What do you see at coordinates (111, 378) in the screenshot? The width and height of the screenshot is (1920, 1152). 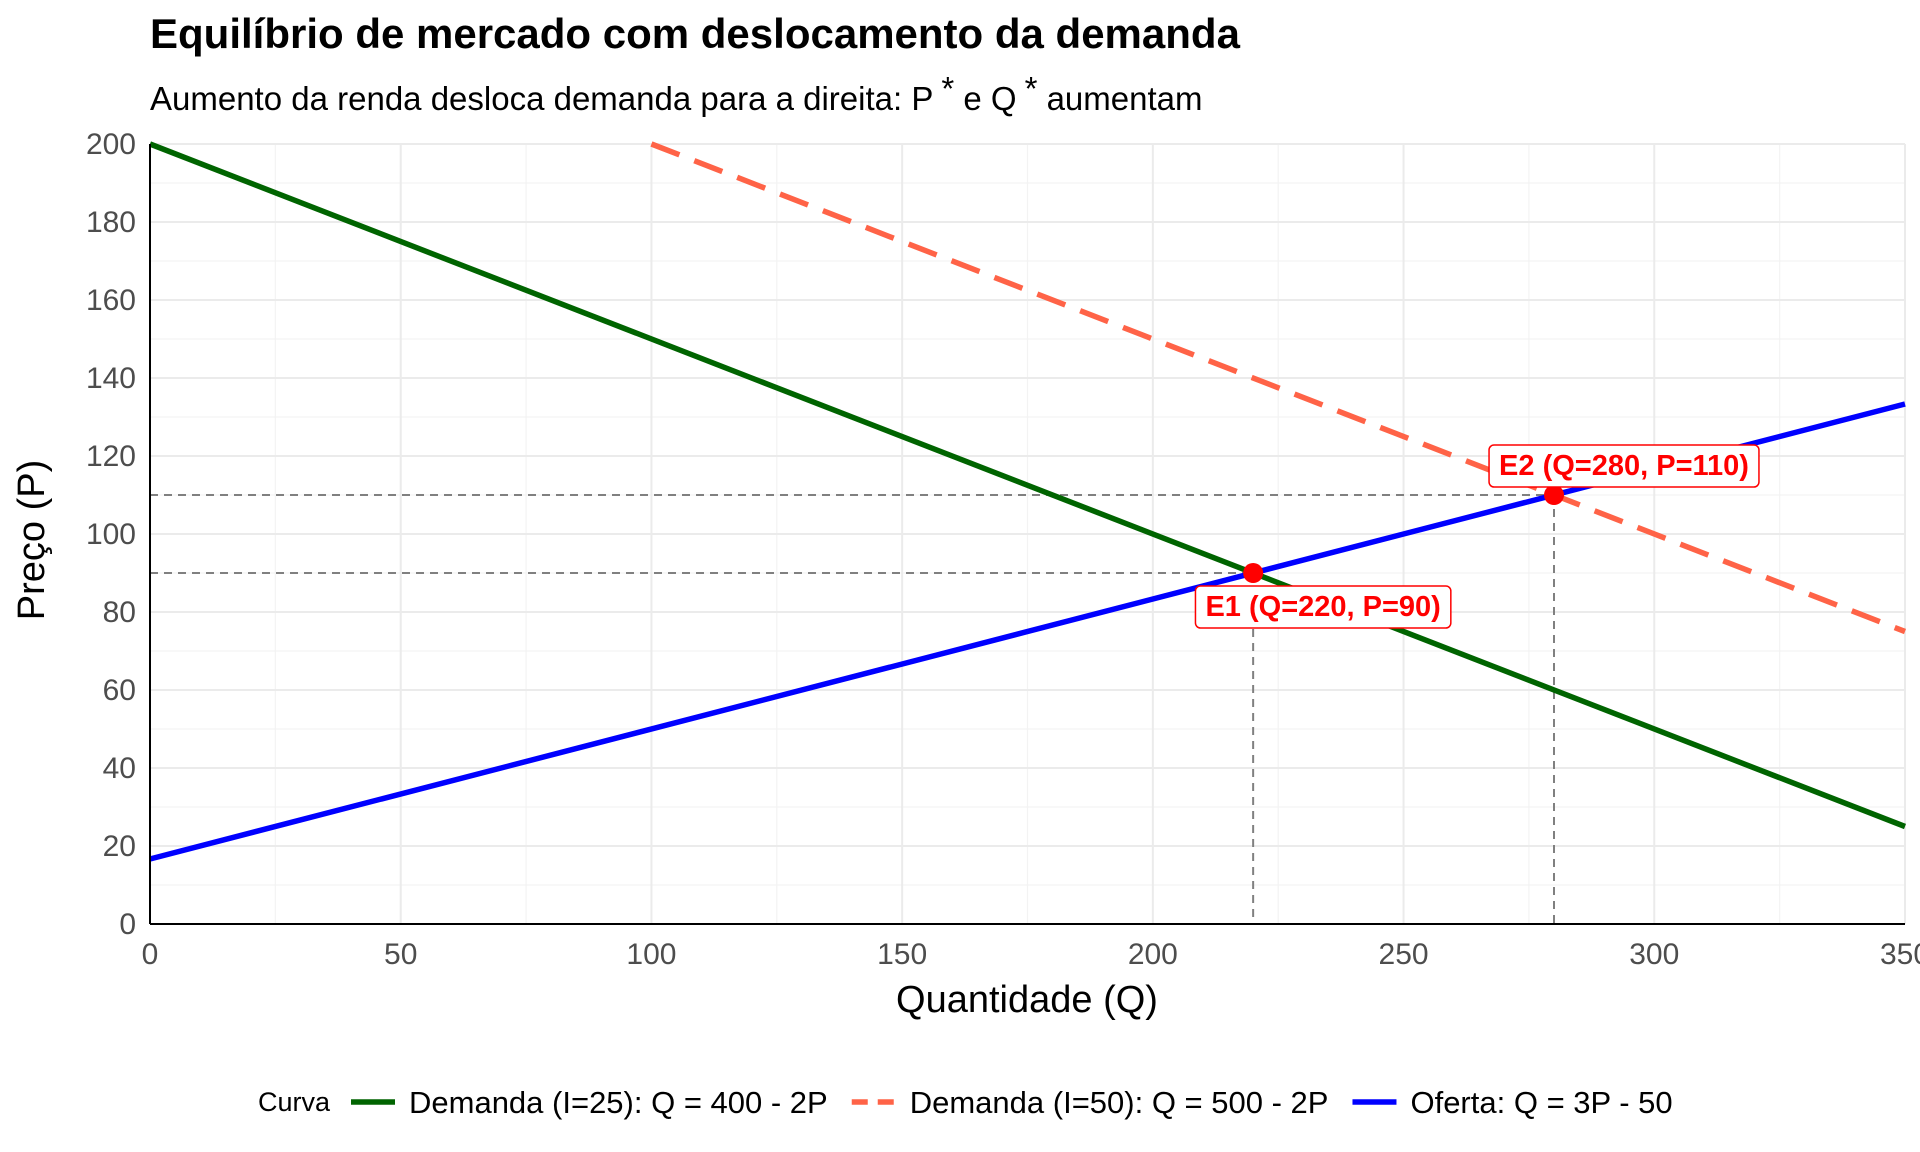 I see `y-tick-label: 140` at bounding box center [111, 378].